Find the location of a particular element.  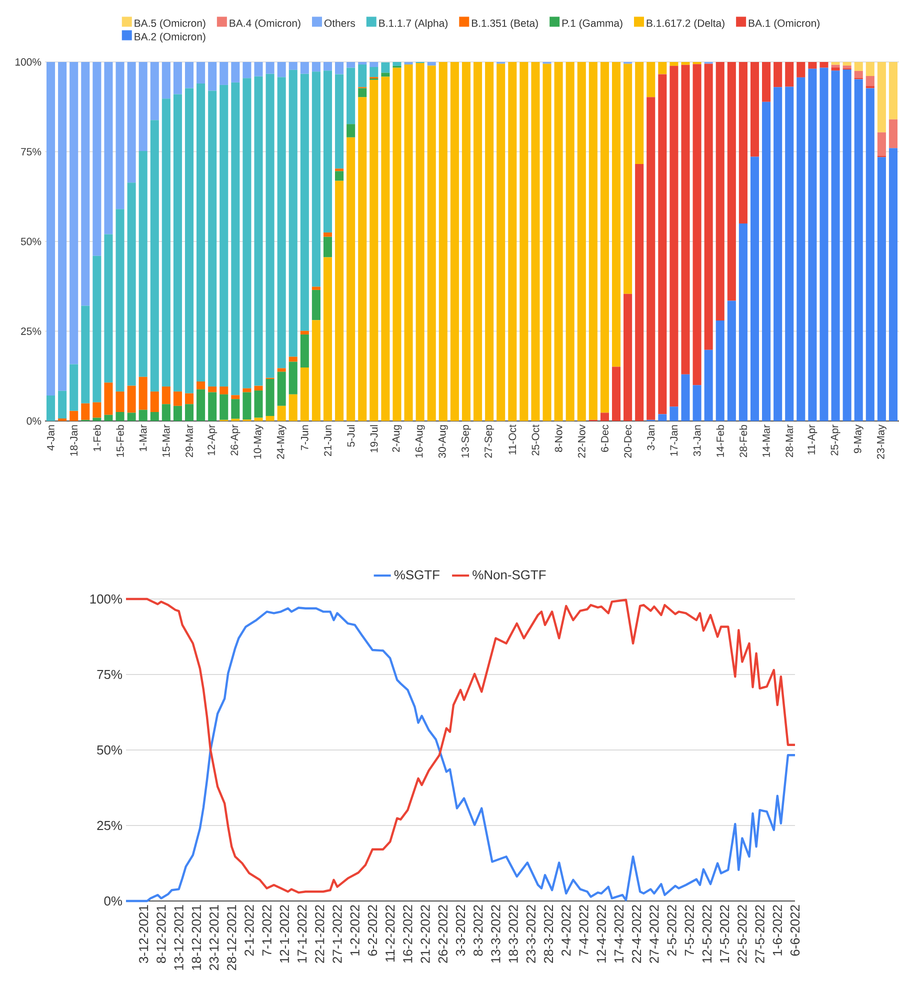

y-tick-label: 0% is located at coordinates (113, 901).